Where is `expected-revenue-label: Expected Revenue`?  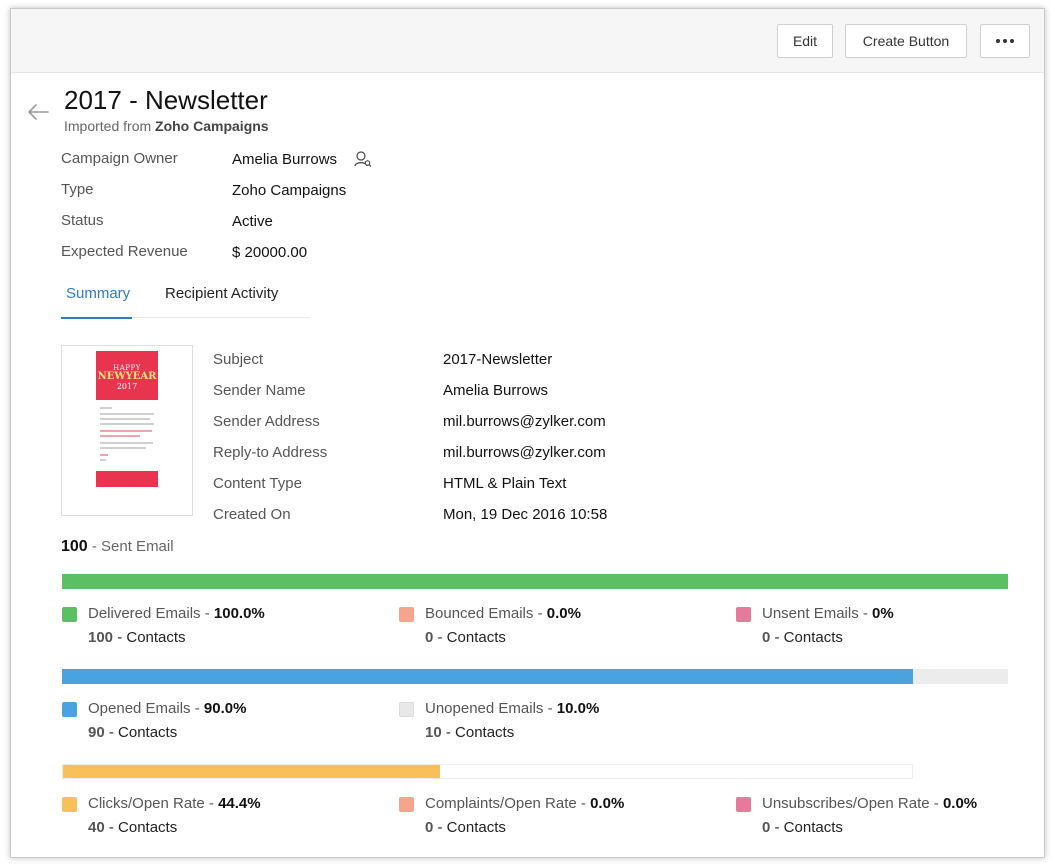 expected-revenue-label: Expected Revenue is located at coordinates (124, 251).